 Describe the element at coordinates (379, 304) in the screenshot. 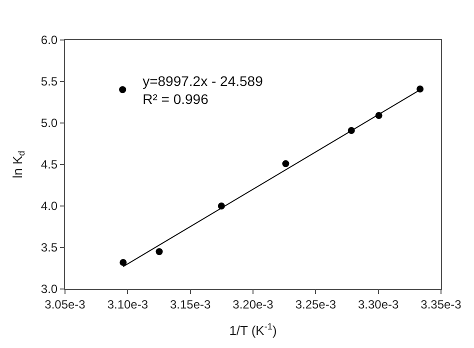

I see `x-tick-label: 3.30e-3` at that location.